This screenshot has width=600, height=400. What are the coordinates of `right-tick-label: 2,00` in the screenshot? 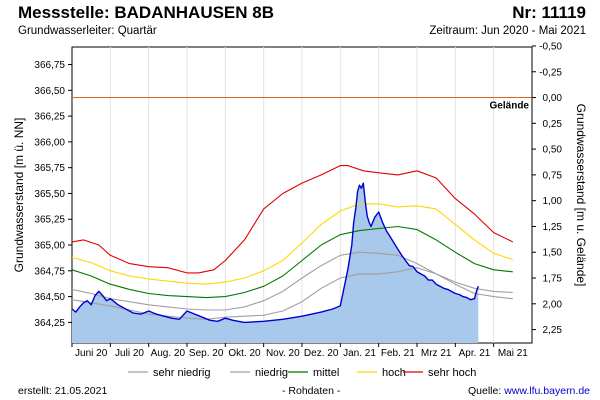 It's located at (553, 304).